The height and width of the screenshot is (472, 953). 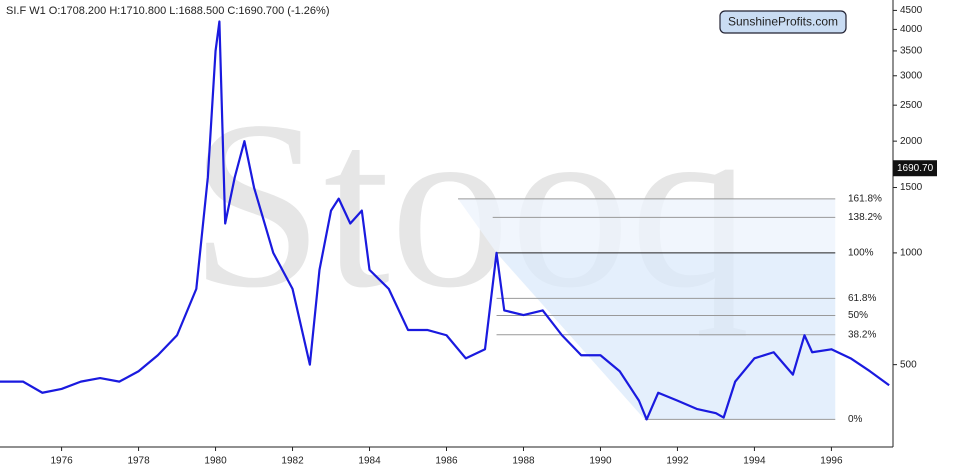 What do you see at coordinates (911, 141) in the screenshot?
I see `y-tick-label: 2000` at bounding box center [911, 141].